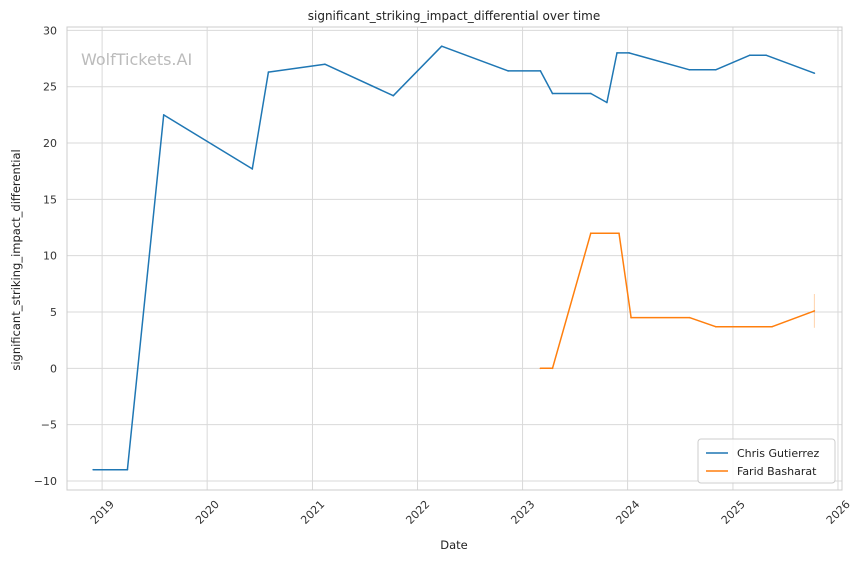  I want to click on y-tick-label: −10, so click(45, 481).